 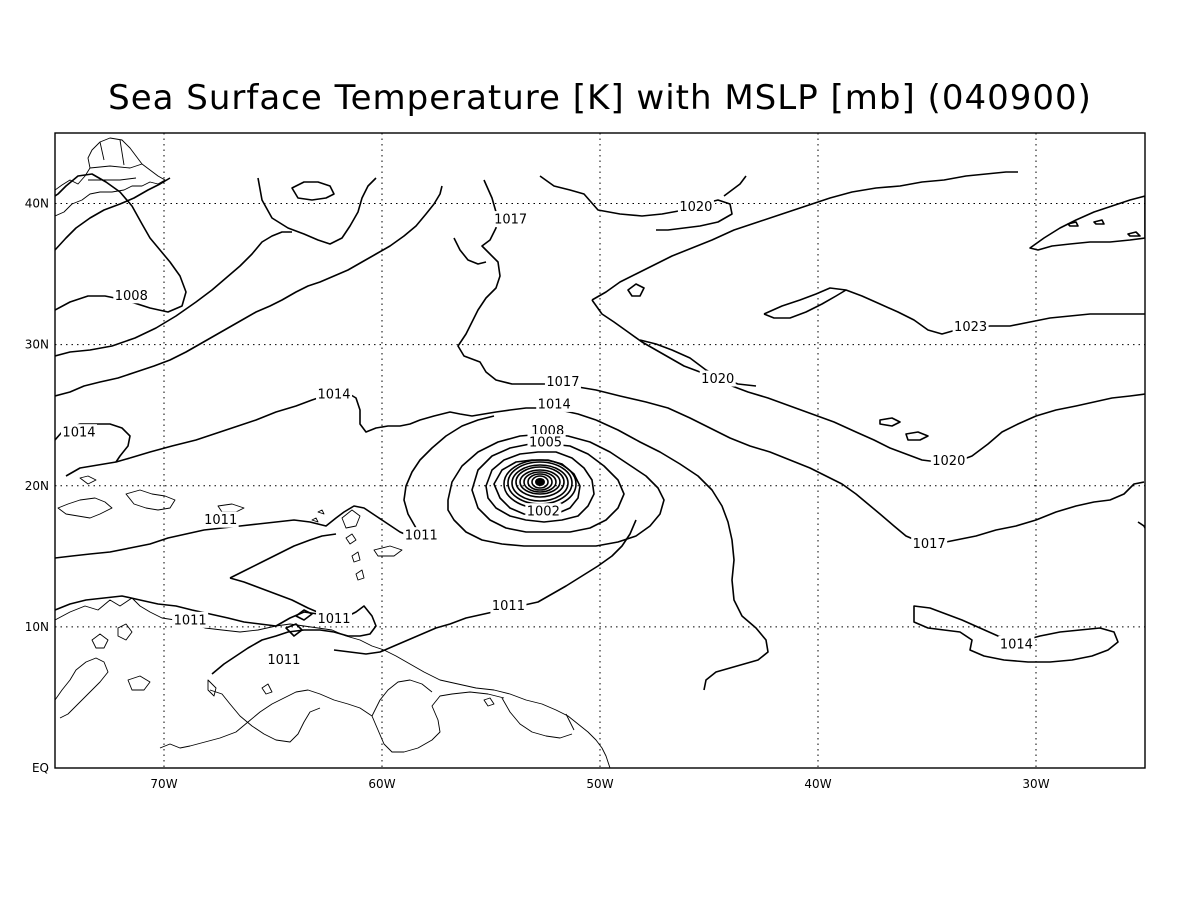 I want to click on contour-label: 1005, so click(x=545, y=442).